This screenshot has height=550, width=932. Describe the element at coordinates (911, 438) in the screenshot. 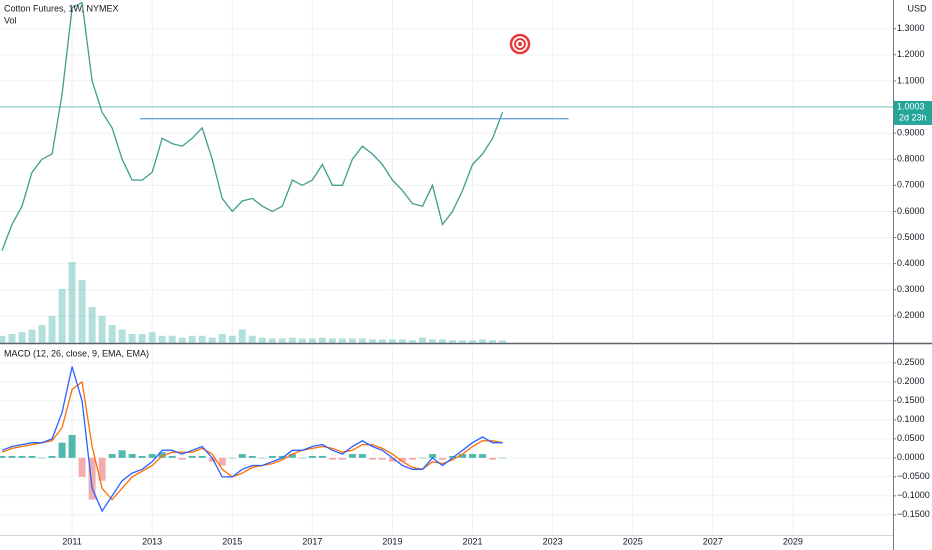

I see `y-tick-label: 0.0500` at that location.